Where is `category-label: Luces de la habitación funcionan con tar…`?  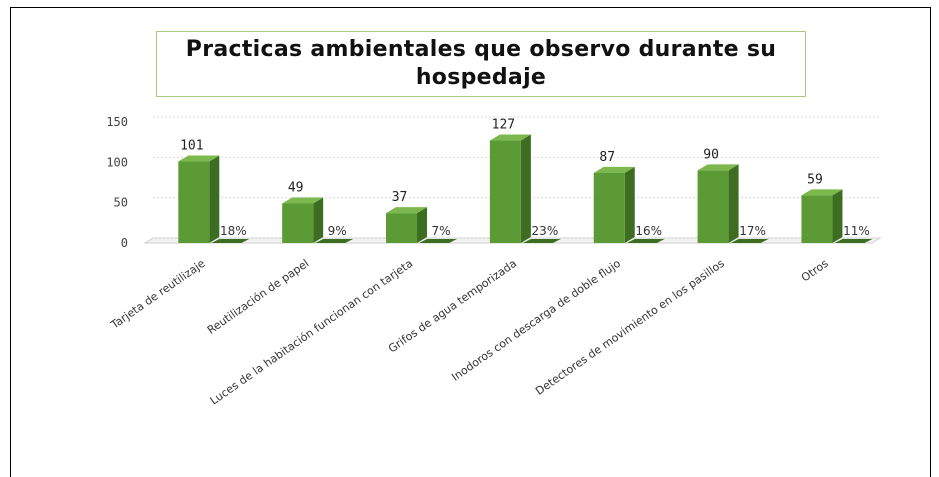 category-label: Luces de la habitación funcionan con tar… is located at coordinates (311, 332).